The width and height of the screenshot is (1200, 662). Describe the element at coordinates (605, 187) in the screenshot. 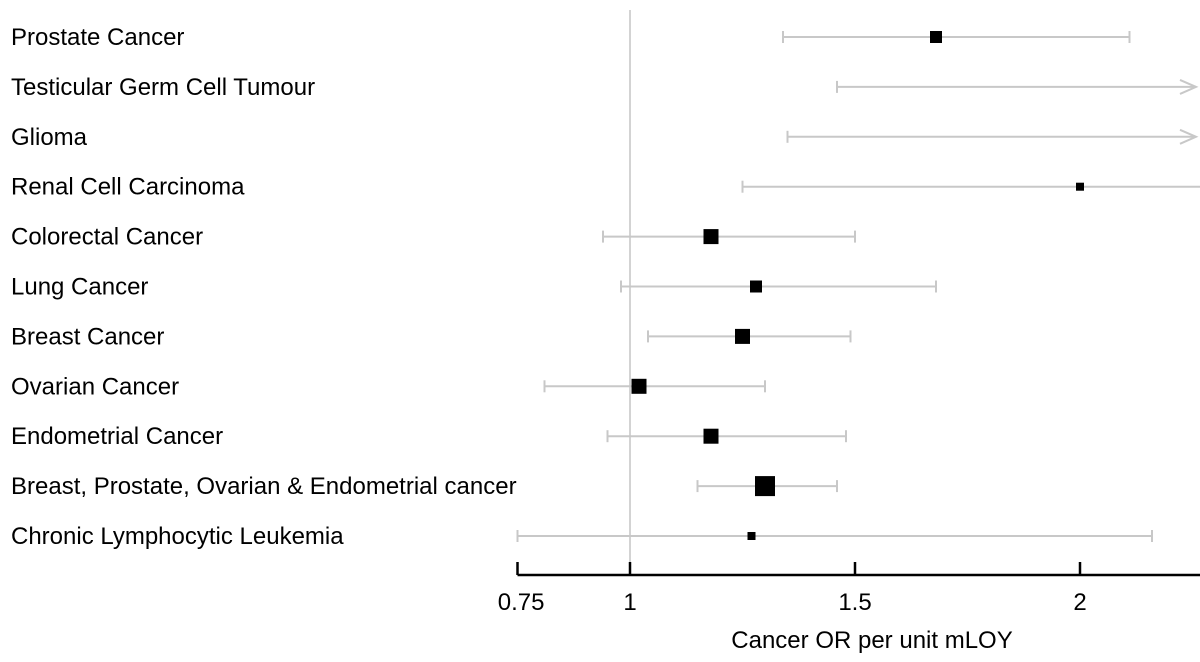

I see `forest-row: Renal Cell Carcinoma` at that location.